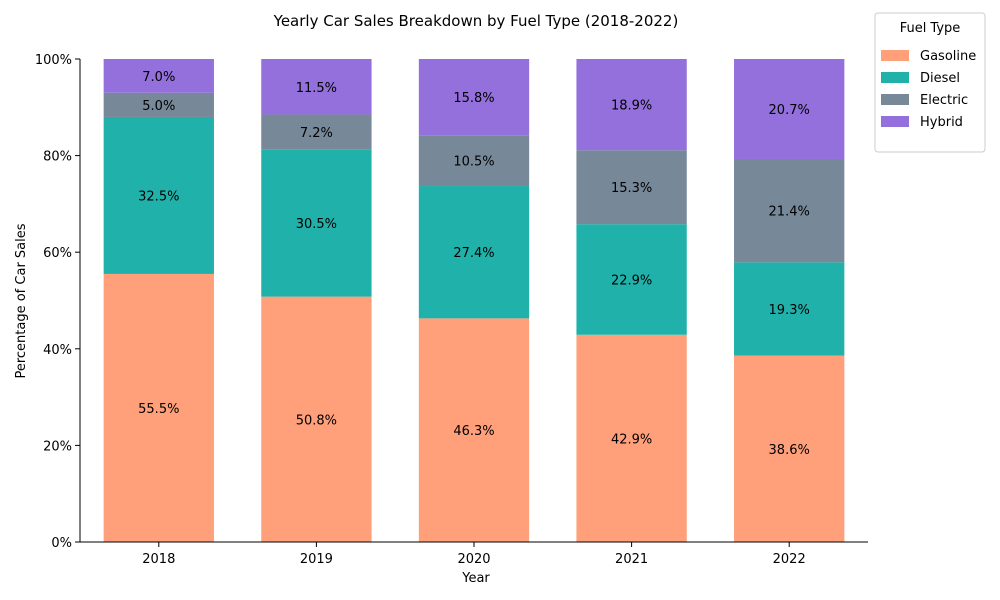 Image resolution: width=1000 pixels, height=600 pixels. I want to click on y-tick-label: 0%, so click(61, 543).